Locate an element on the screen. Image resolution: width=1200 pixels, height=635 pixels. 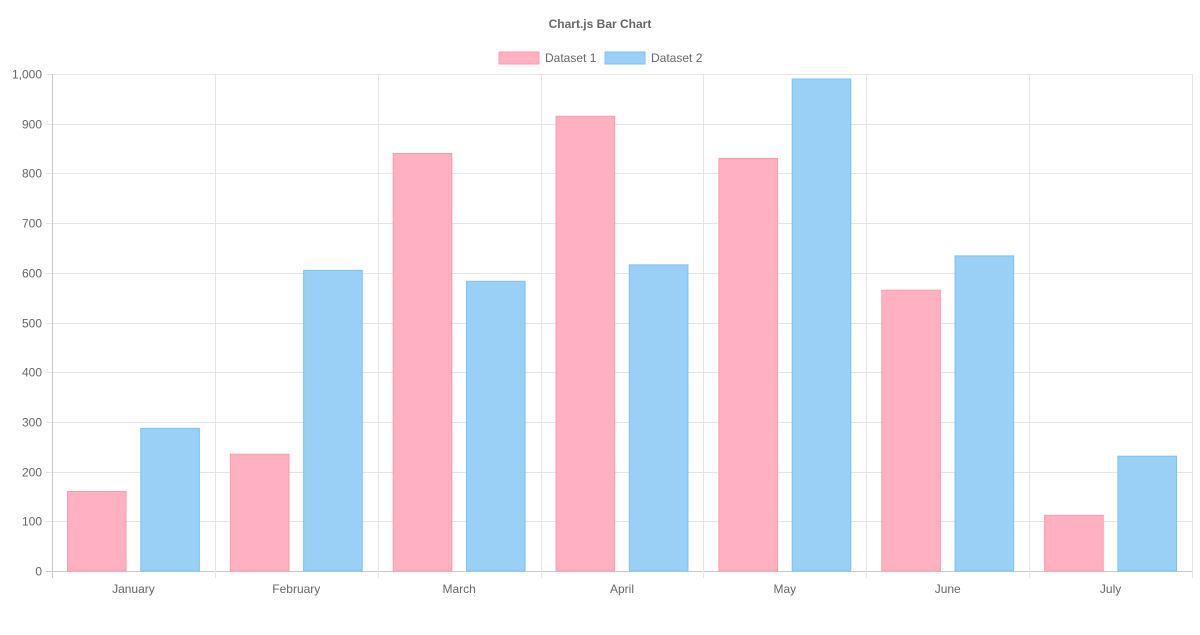
bar-dataset-1-january is located at coordinates (96, 531).